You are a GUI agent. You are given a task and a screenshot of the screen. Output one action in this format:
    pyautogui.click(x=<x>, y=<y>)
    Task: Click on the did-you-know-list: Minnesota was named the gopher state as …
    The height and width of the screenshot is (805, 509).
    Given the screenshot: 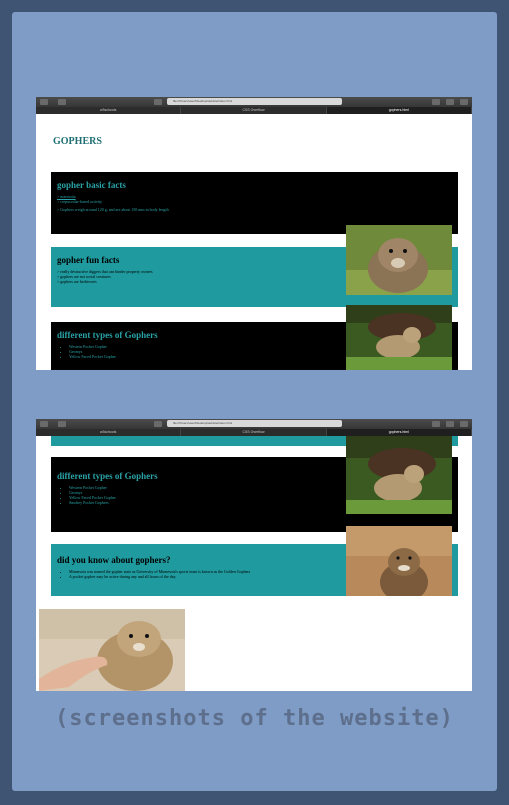 What is the action you would take?
    pyautogui.click(x=254, y=574)
    